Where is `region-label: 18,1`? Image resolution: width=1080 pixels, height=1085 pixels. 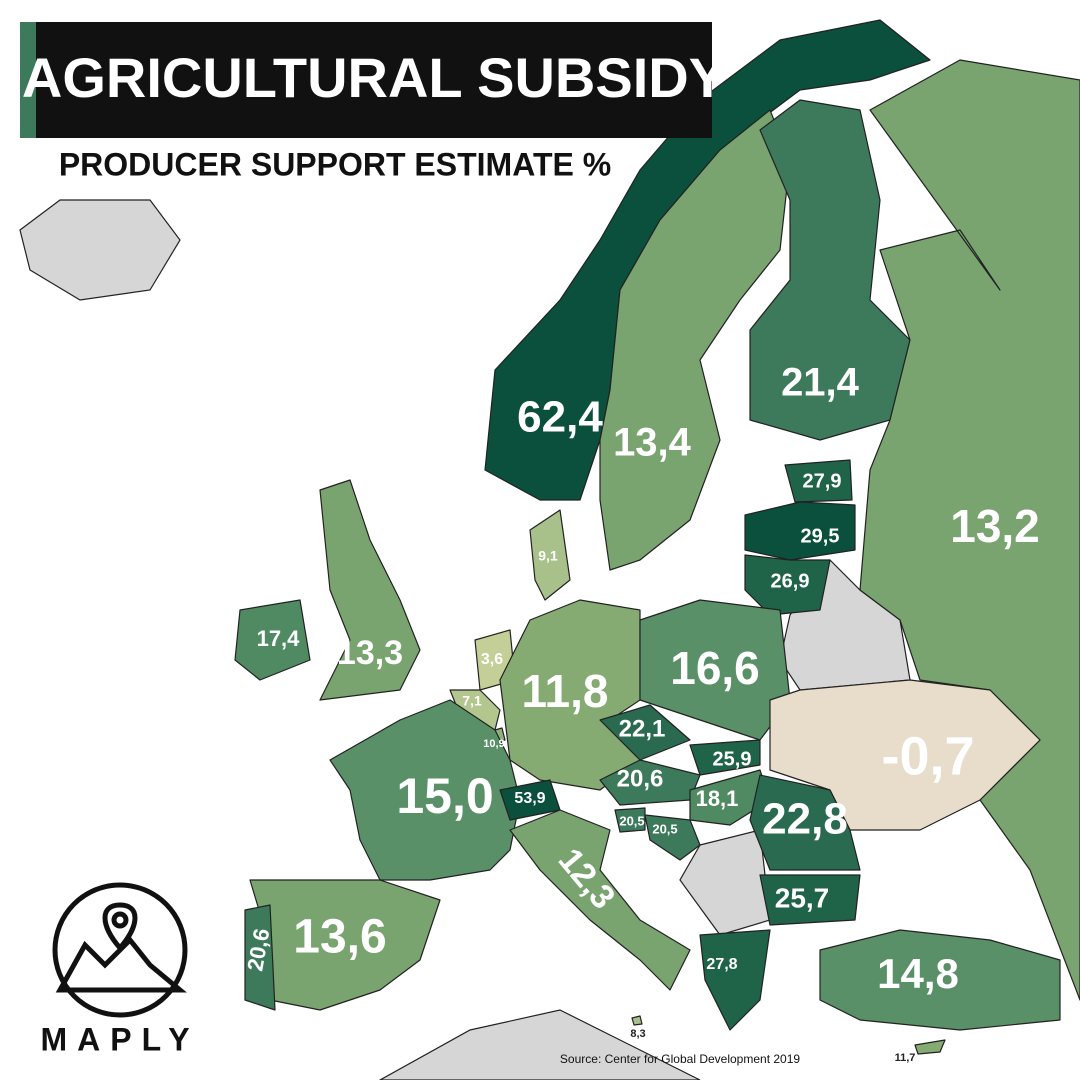 region-label: 18,1 is located at coordinates (717, 798).